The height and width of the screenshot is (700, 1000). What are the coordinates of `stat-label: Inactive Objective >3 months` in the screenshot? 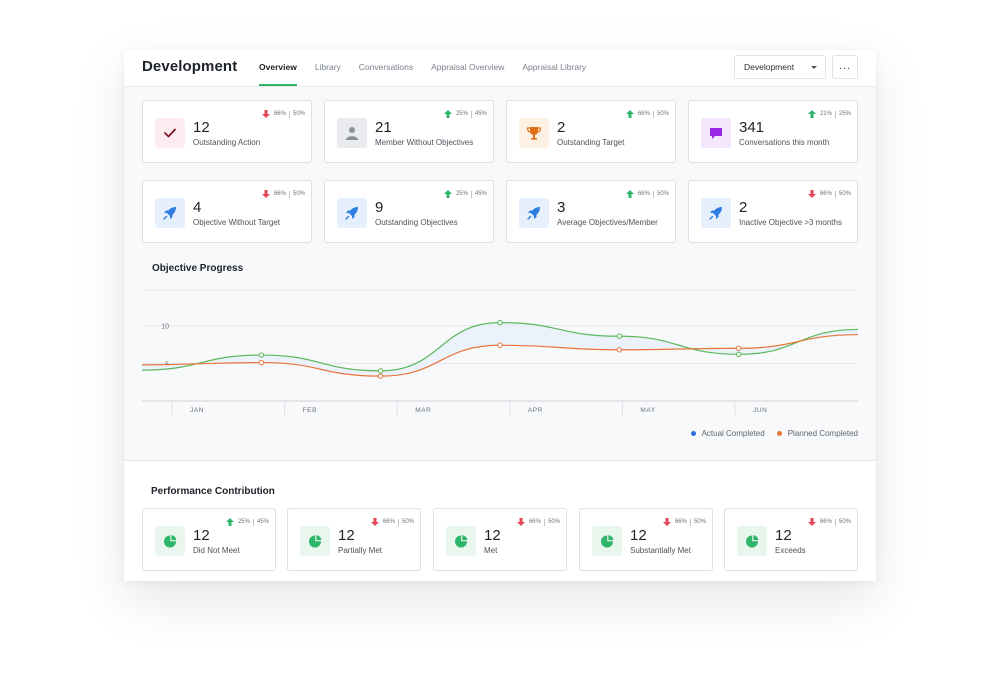 It's located at (790, 222).